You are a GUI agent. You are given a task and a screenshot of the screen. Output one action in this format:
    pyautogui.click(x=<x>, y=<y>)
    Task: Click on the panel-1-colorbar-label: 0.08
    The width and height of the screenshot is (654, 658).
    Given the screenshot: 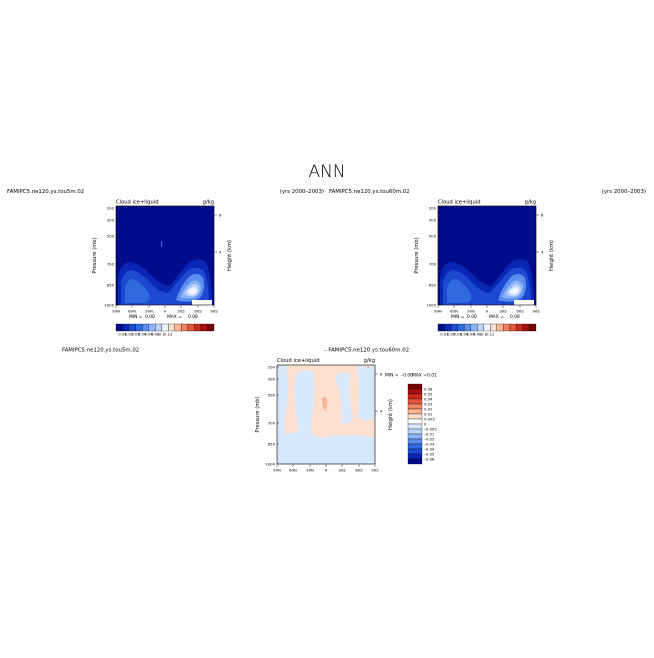 What is the action you would take?
    pyautogui.click(x=155, y=334)
    